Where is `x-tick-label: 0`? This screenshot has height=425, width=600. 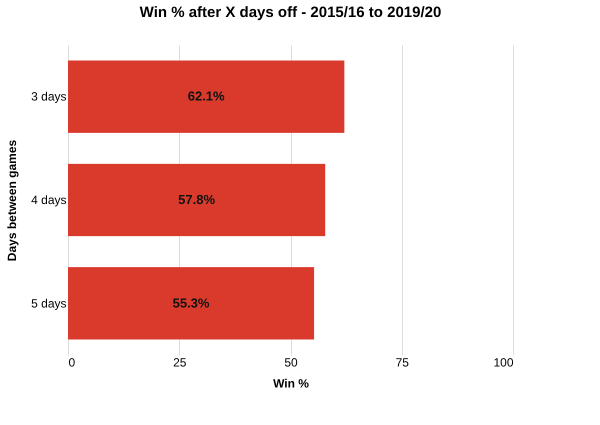
x-tick-label: 0 is located at coordinates (72, 363).